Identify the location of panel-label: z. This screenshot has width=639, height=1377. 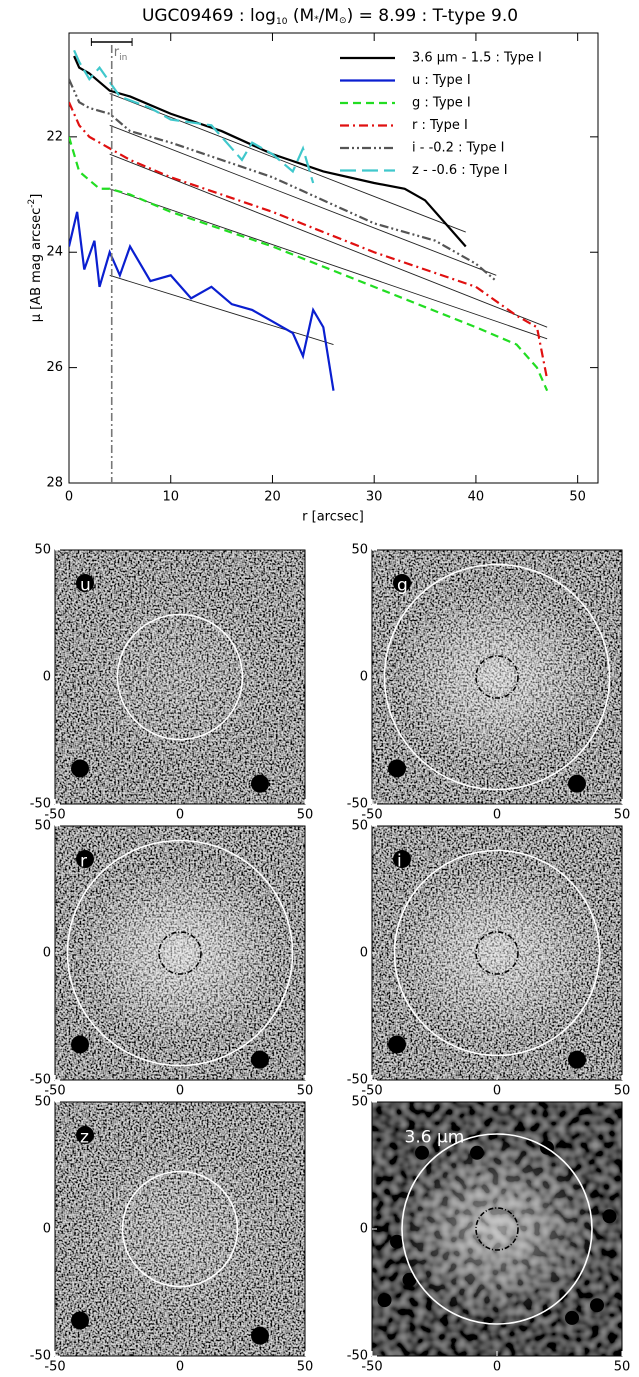
(84, 1138).